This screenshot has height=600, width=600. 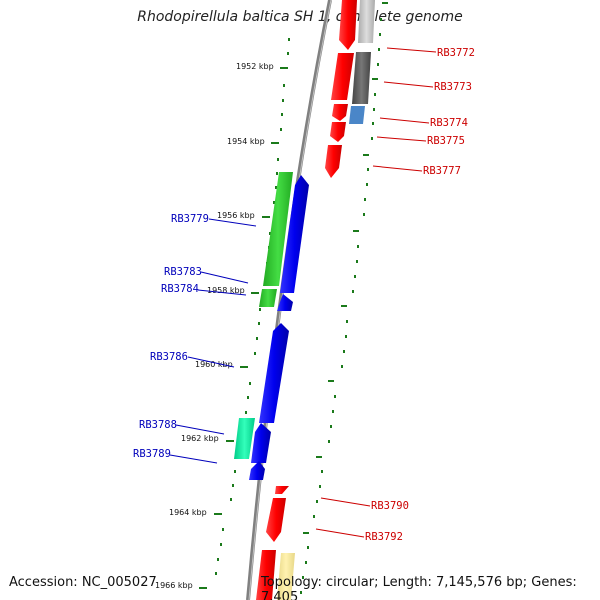 What do you see at coordinates (344, 298) in the screenshot?
I see `ruler-track-right` at bounding box center [344, 298].